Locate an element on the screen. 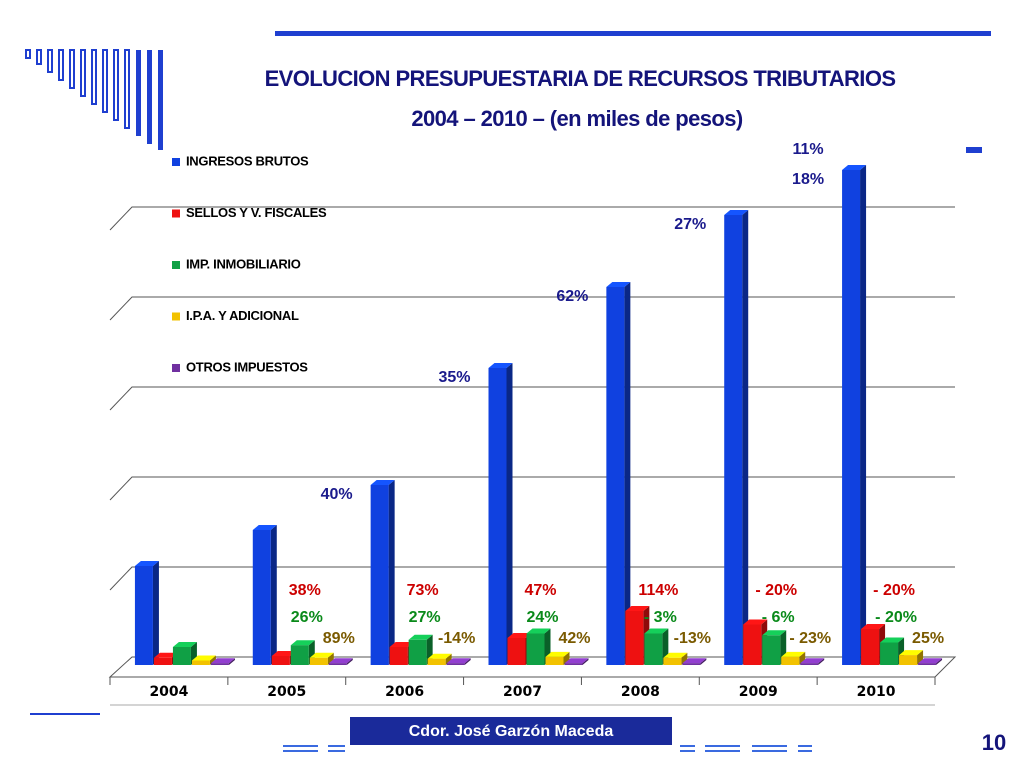 Image resolution: width=1024 pixels, height=768 pixels. growth-label: 42% is located at coordinates (574, 638).